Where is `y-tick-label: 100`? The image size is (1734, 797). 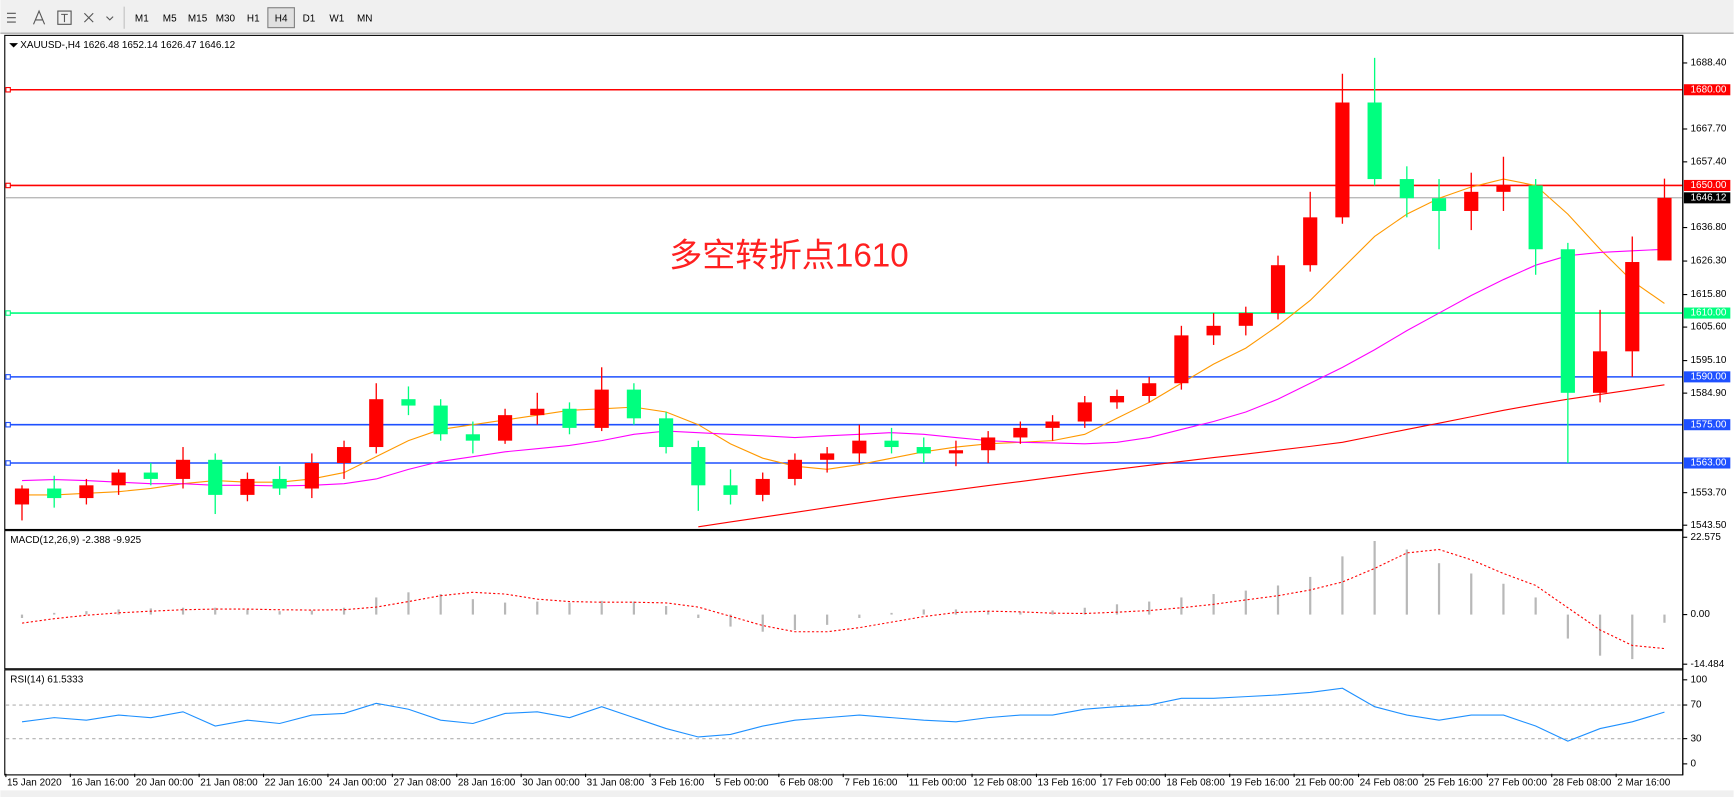
y-tick-label: 100 is located at coordinates (1699, 679).